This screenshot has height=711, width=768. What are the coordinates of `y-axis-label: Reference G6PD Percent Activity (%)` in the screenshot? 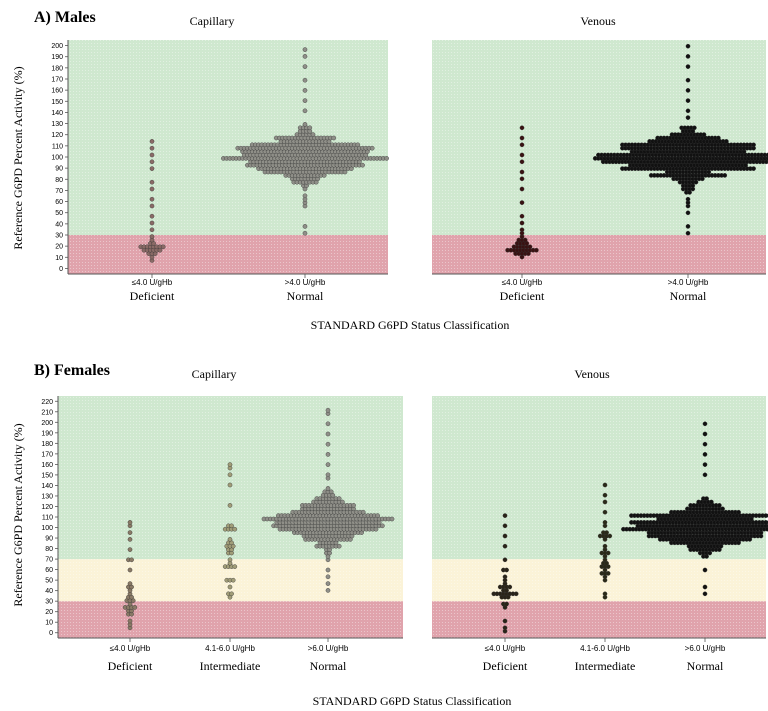 It's located at (18, 514).